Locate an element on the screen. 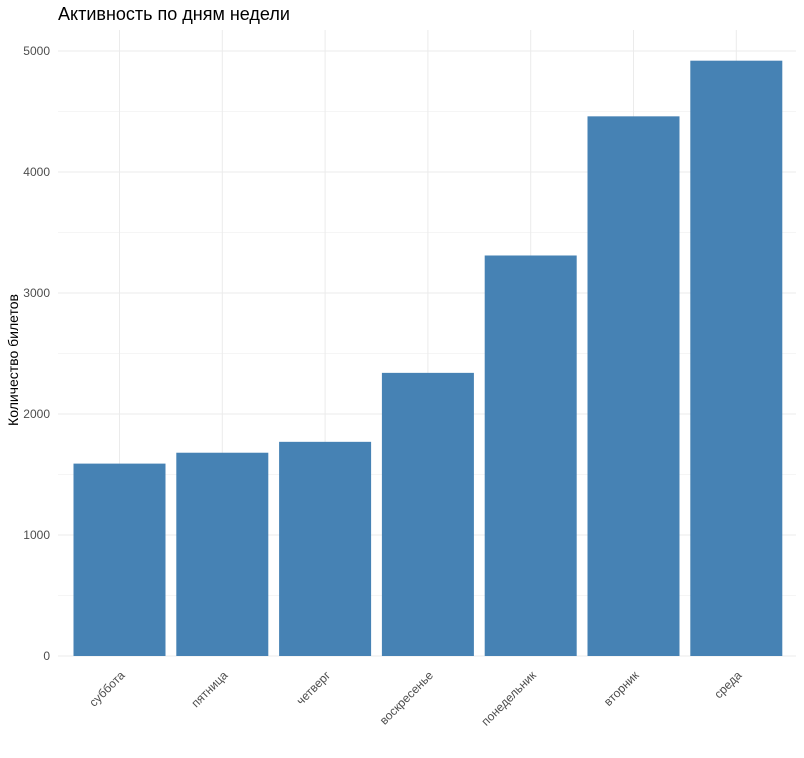 The width and height of the screenshot is (804, 758). x-tick-label: среда is located at coordinates (727, 684).